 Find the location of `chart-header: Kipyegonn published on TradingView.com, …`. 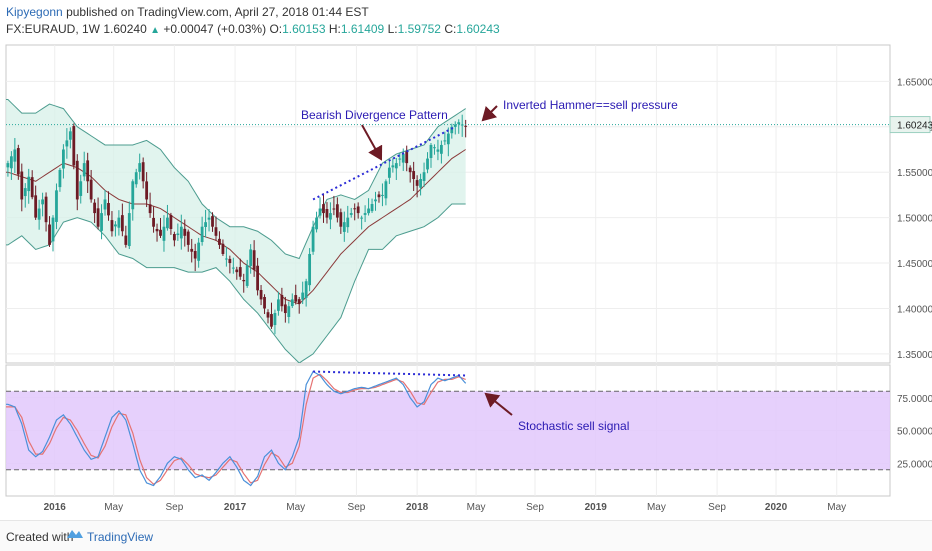

chart-header: Kipyegonn published on TradingView.com, … is located at coordinates (466, 20).